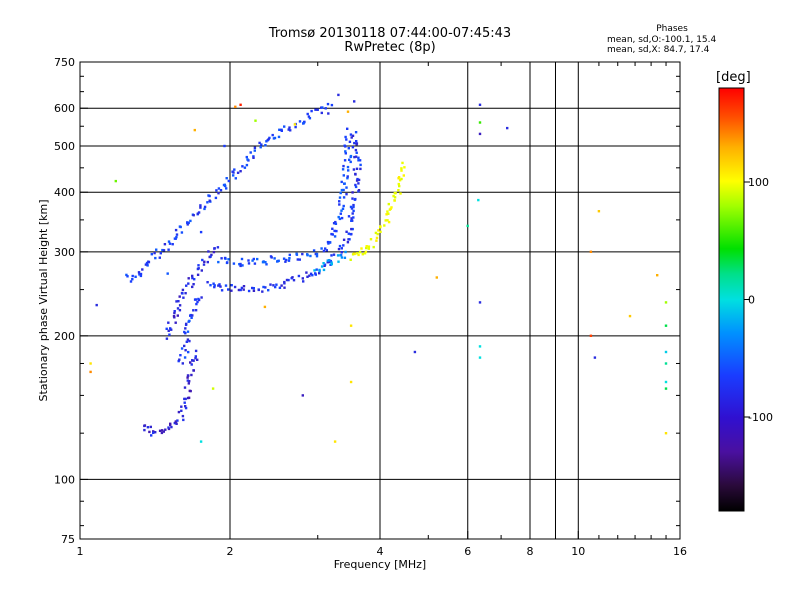 The height and width of the screenshot is (600, 800). What do you see at coordinates (760, 417) in the screenshot?
I see `colorbar-tick-label: -100` at bounding box center [760, 417].